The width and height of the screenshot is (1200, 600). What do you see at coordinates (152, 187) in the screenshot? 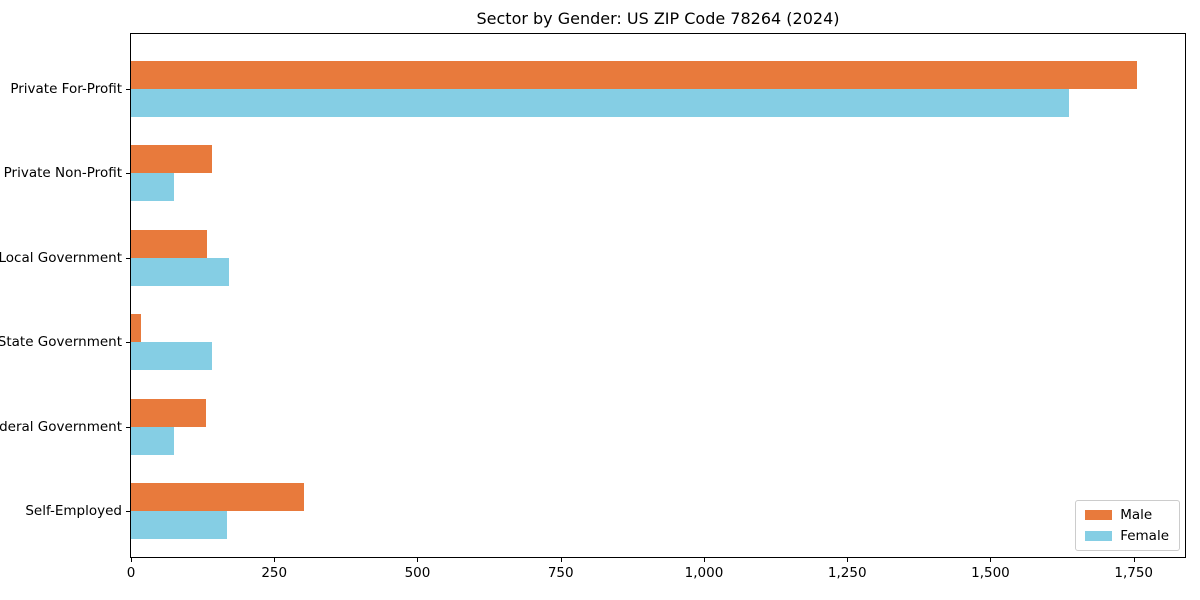
I see `bar-female-private-non-profit` at bounding box center [152, 187].